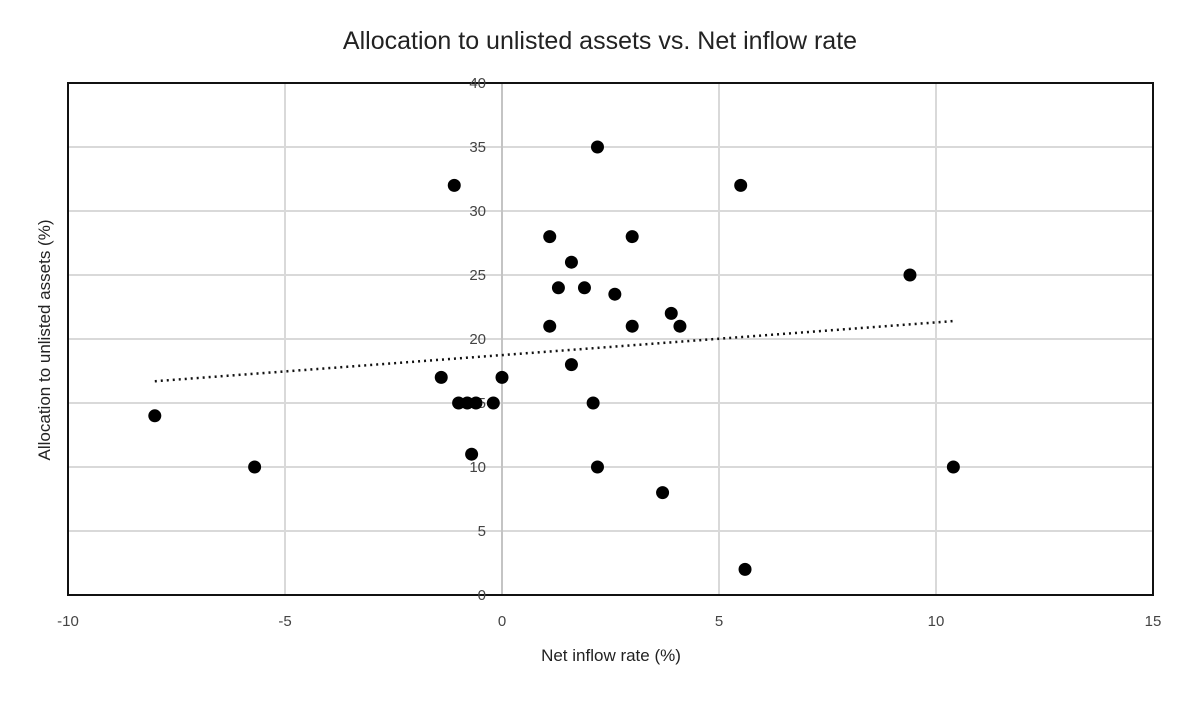 Image resolution: width=1200 pixels, height=712 pixels. I want to click on x-tick-label-5: 15, so click(1153, 621).